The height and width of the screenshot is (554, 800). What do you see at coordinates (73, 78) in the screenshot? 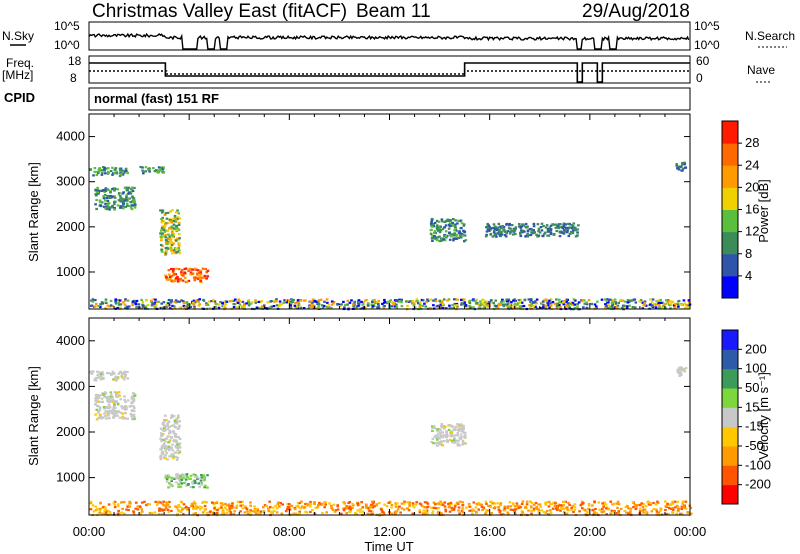
I see `freq-tick-bottom: 8` at bounding box center [73, 78].